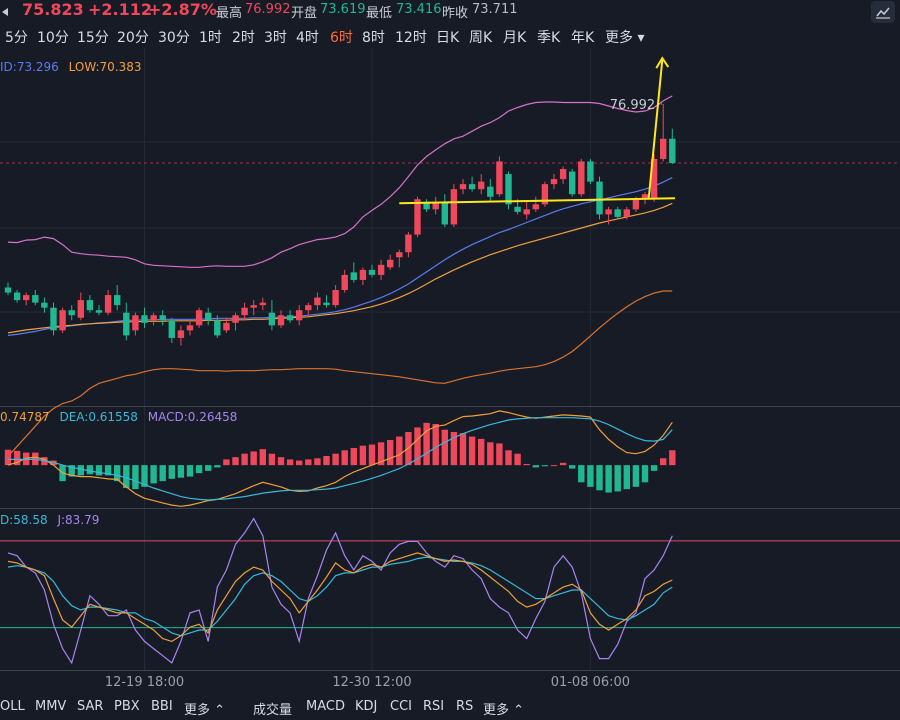 The width and height of the screenshot is (900, 720). Describe the element at coordinates (5, 12) in the screenshot. I see `back-arrow-icon` at that location.